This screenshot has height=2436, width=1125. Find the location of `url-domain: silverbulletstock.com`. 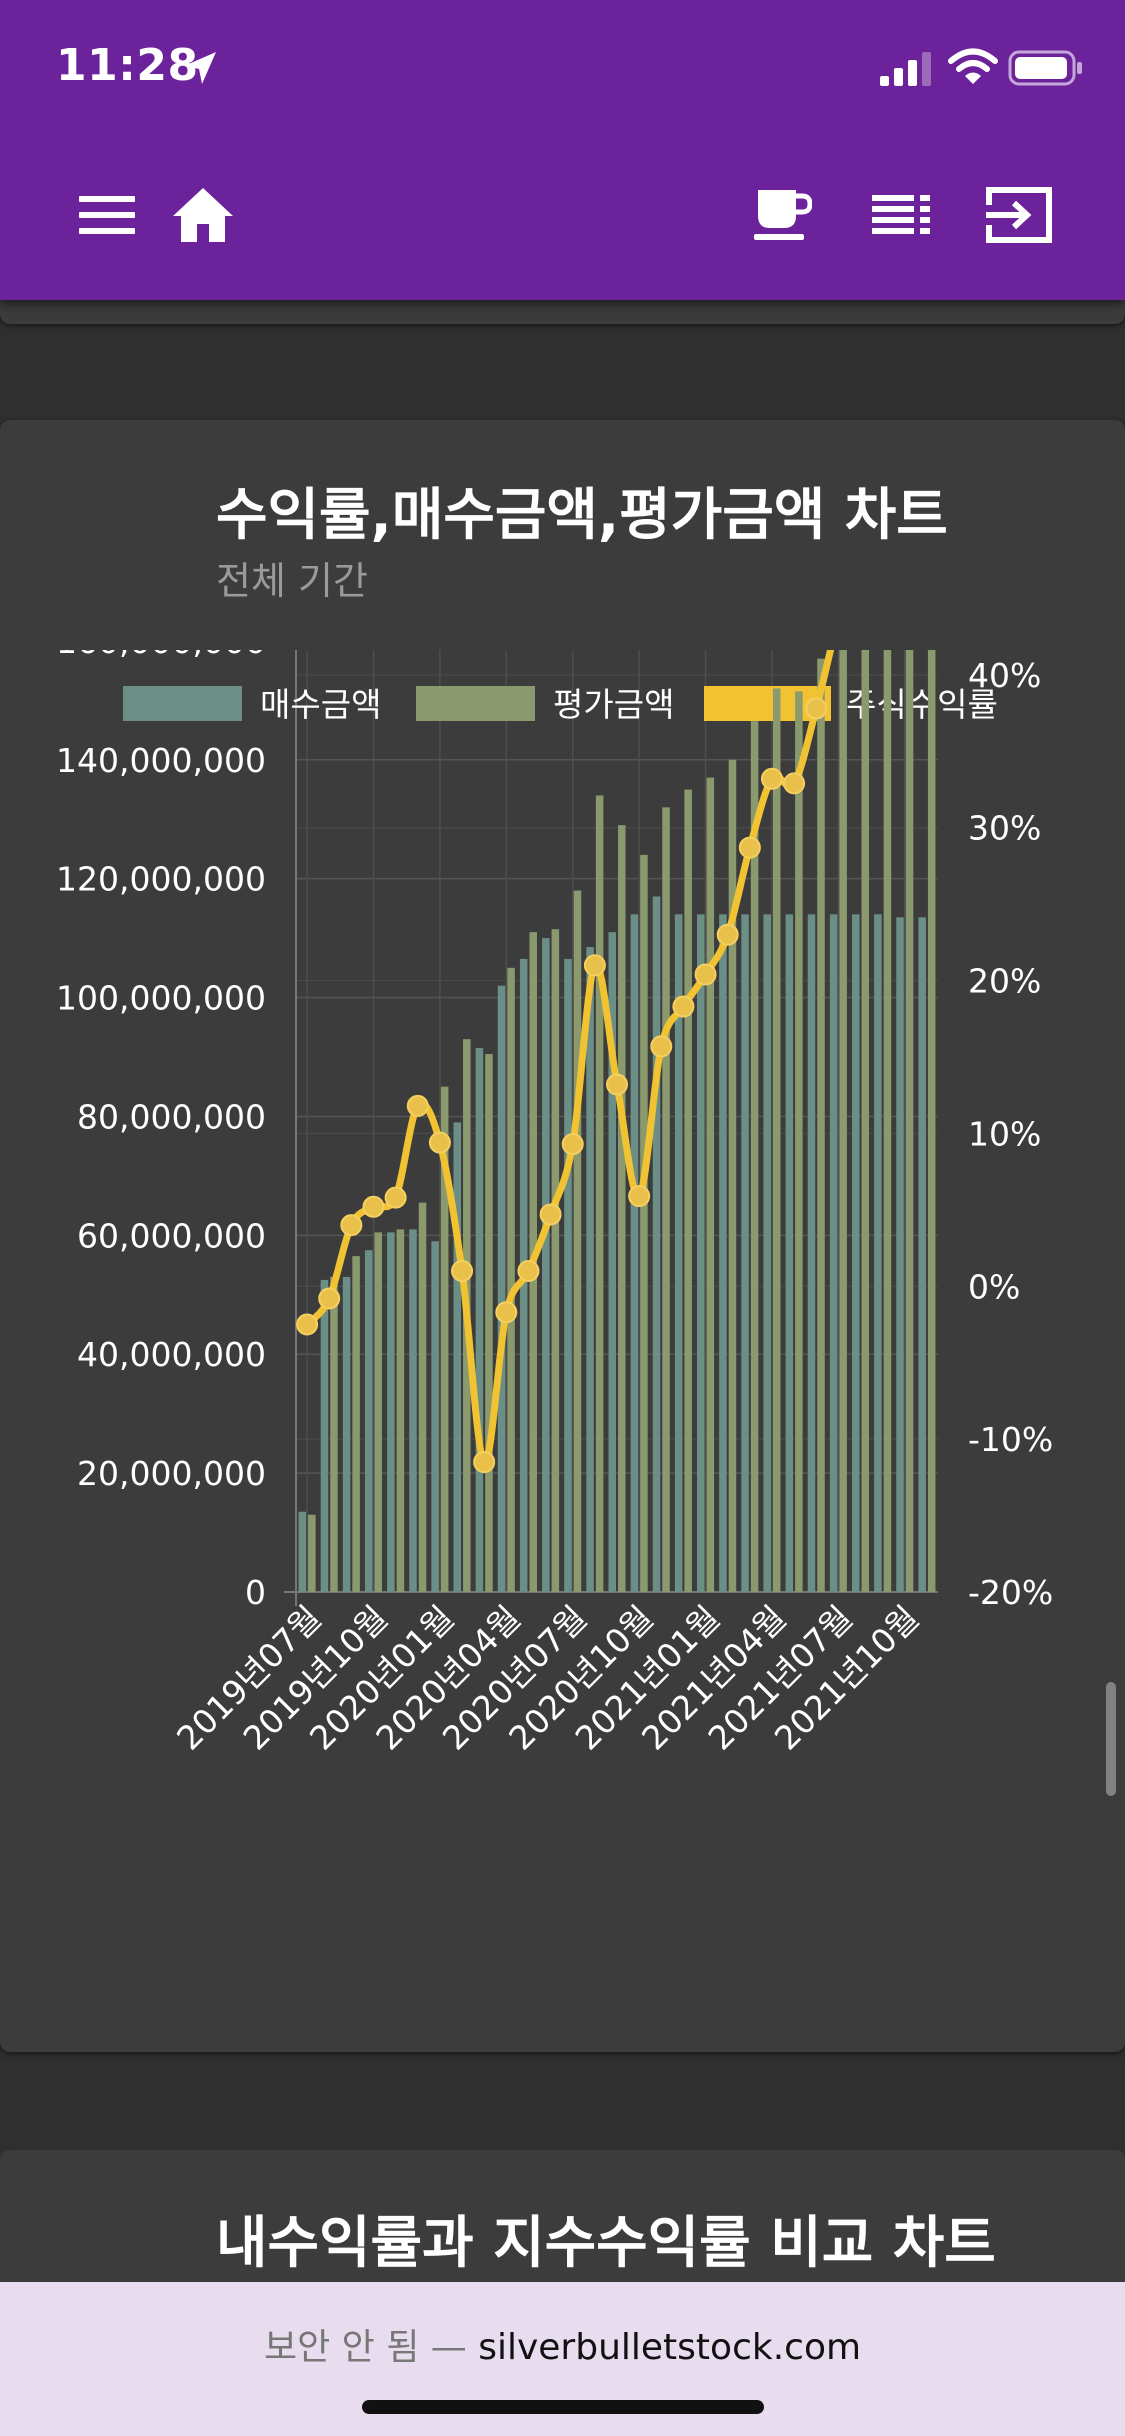

url-domain: silverbulletstock.com is located at coordinates (670, 2347).